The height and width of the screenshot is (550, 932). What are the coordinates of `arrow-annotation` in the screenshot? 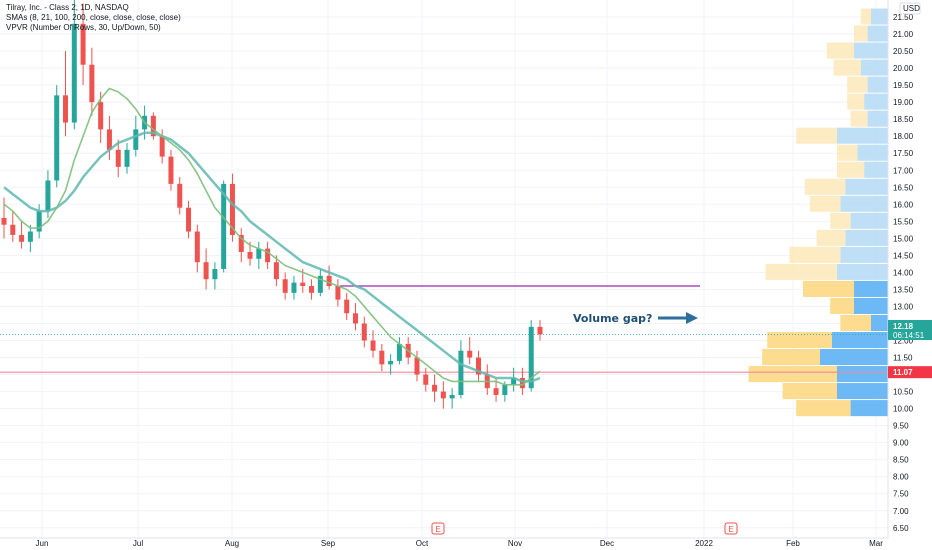 It's located at (678, 318).